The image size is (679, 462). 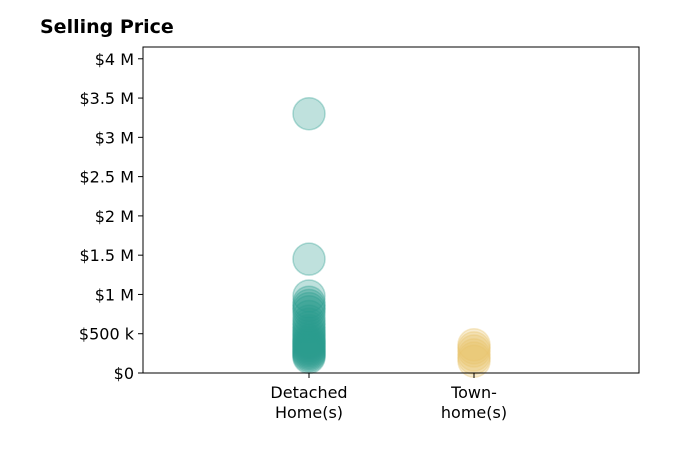 What do you see at coordinates (107, 27) in the screenshot?
I see `chart-title: Selling Price` at bounding box center [107, 27].